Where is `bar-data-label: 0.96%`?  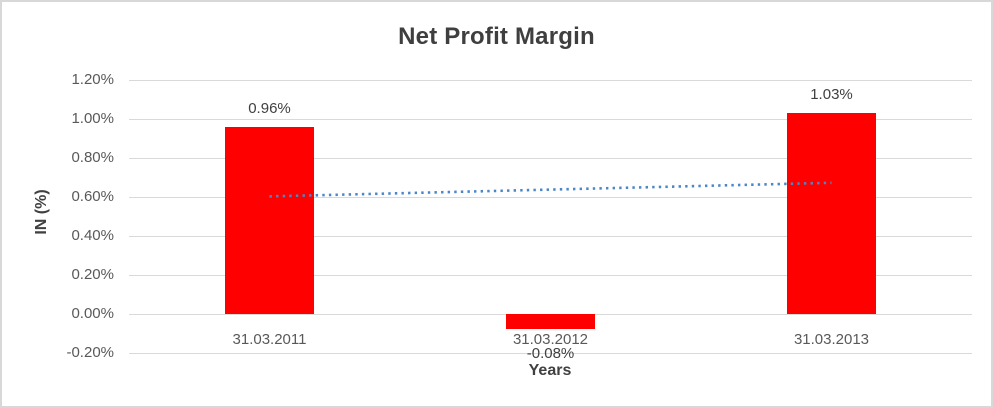
bar-data-label: 0.96% is located at coordinates (269, 108).